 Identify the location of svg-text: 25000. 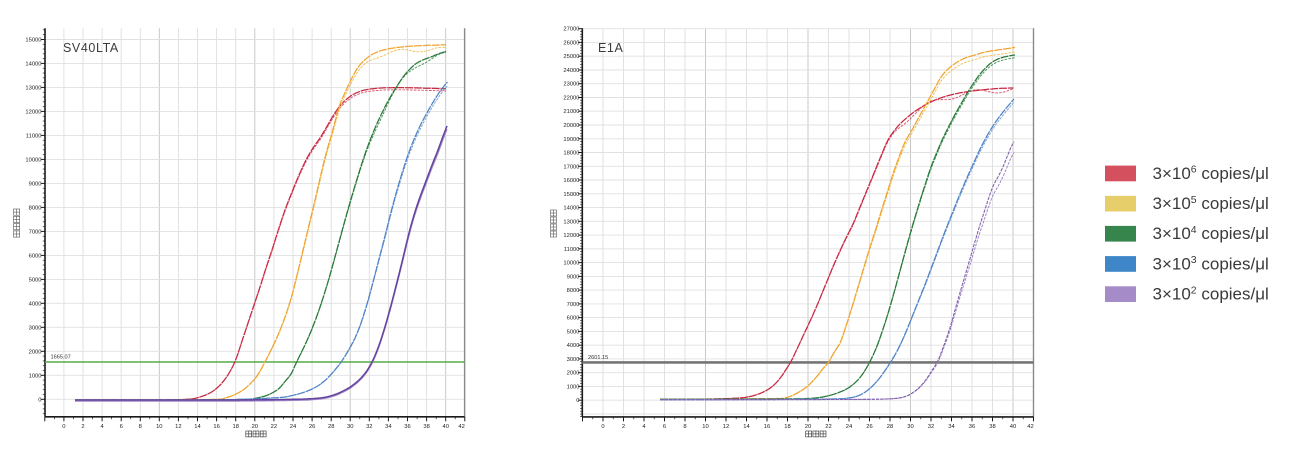
(571, 57).